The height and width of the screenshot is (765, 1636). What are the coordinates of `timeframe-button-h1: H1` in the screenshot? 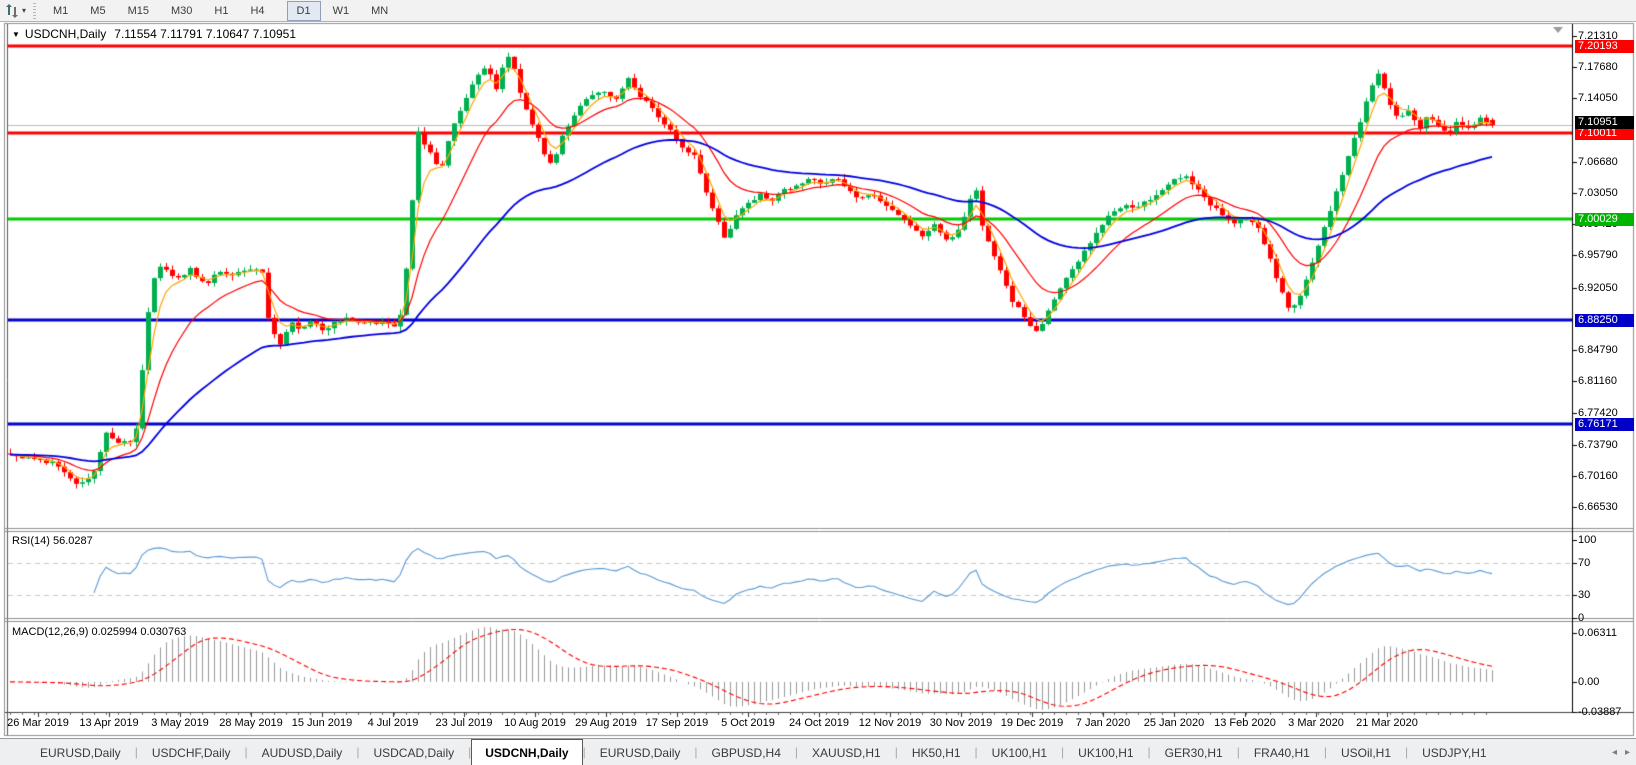 It's located at (221, 11).